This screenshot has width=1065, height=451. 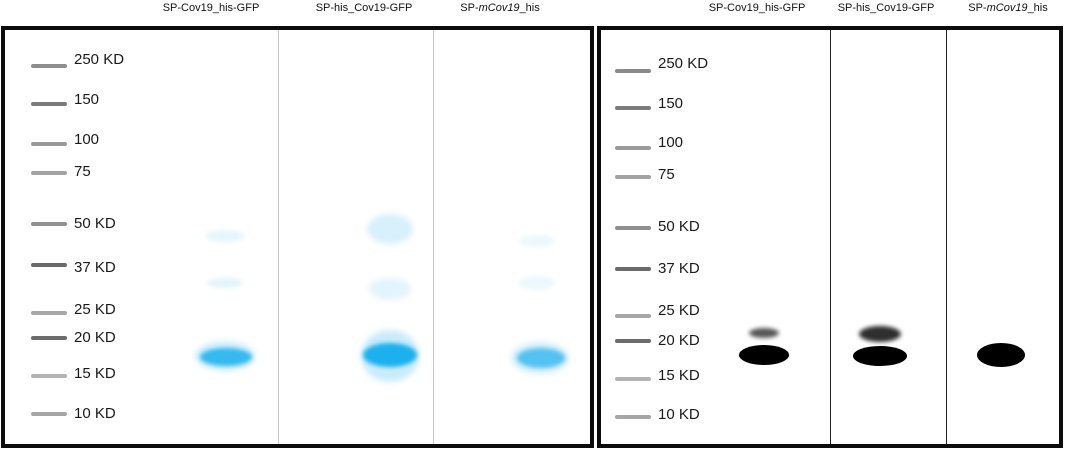 What do you see at coordinates (211, 8) in the screenshot?
I see `lane-label-left-1: SP-Cov19_his-GFP` at bounding box center [211, 8].